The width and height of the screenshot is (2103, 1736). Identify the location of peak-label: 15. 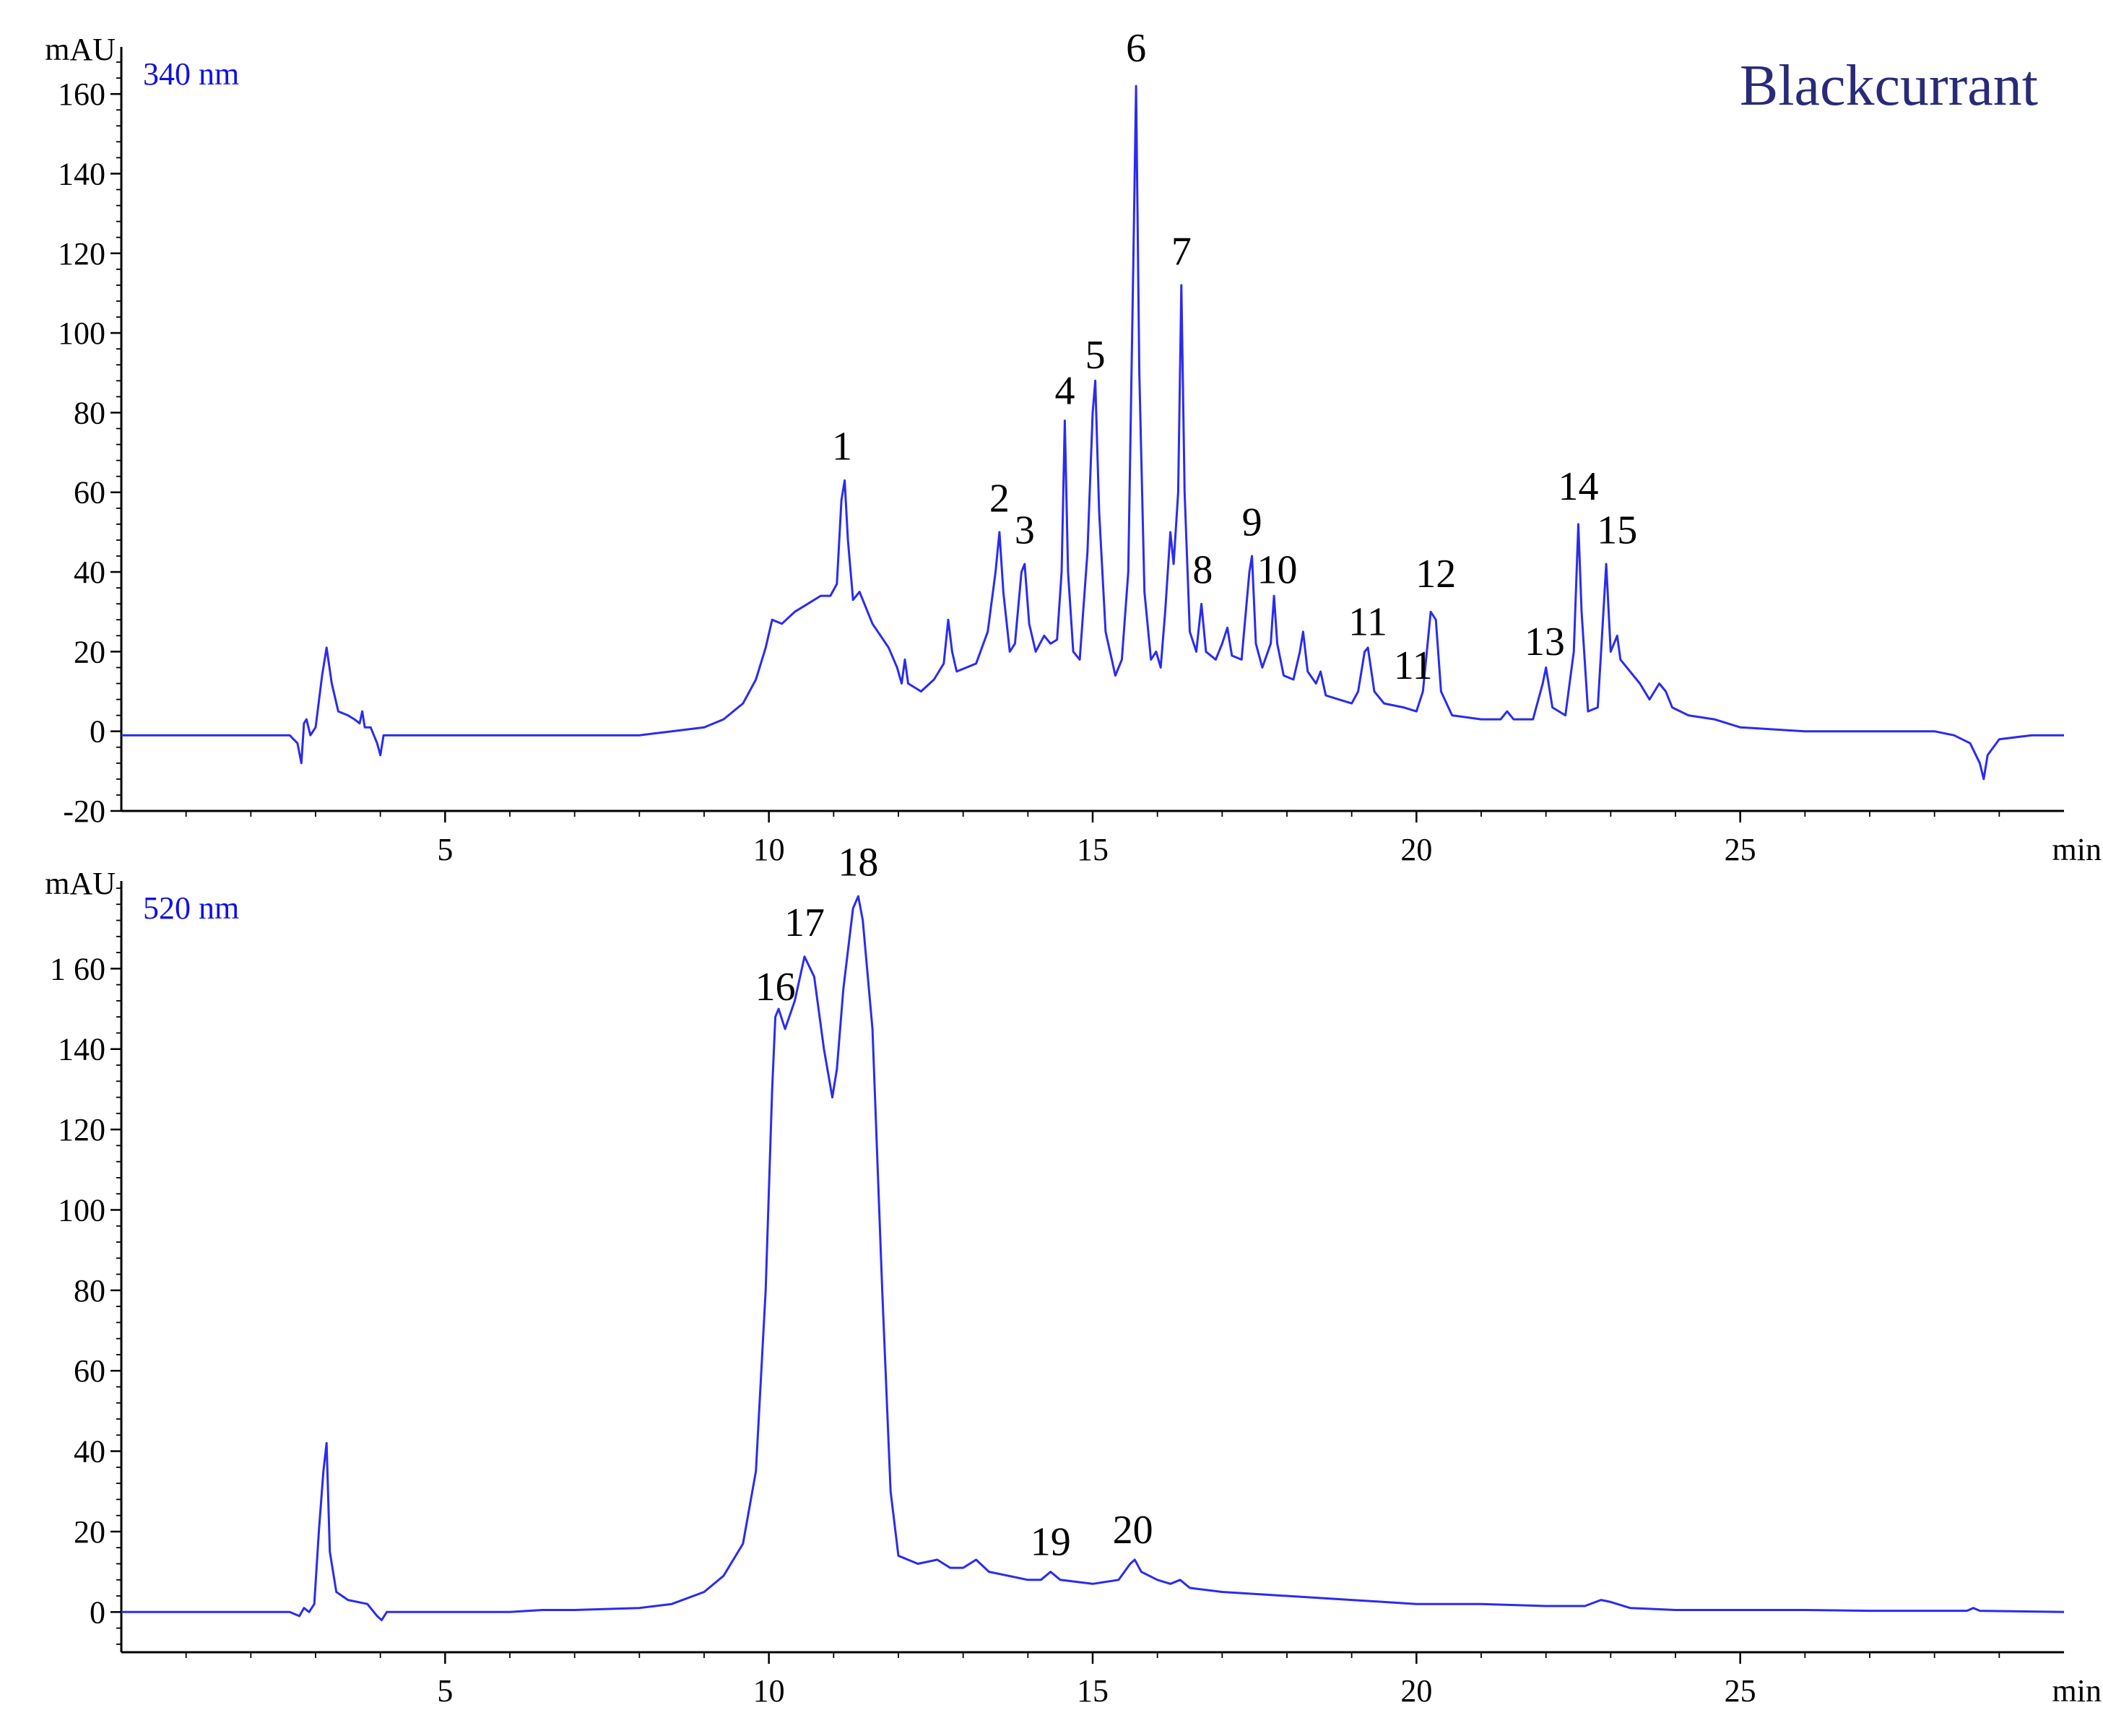
(1617, 530).